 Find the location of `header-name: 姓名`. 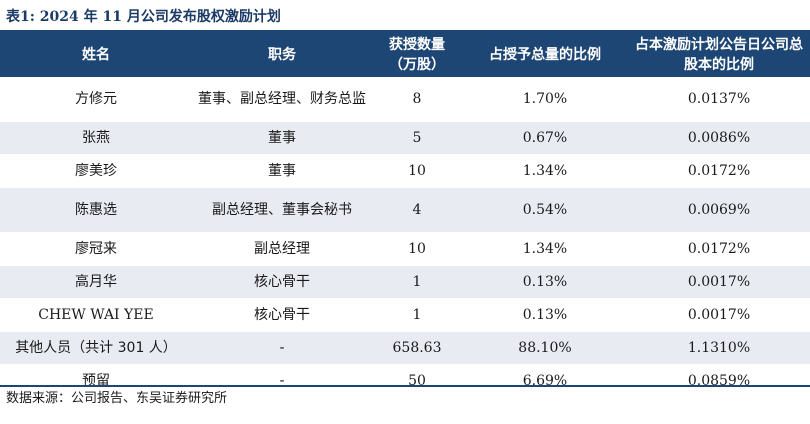

header-name: 姓名 is located at coordinates (96, 55).